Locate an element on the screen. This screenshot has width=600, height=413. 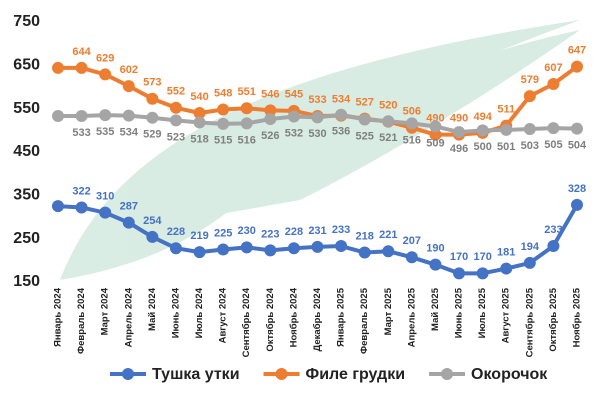
data-label: 228 is located at coordinates (294, 232).